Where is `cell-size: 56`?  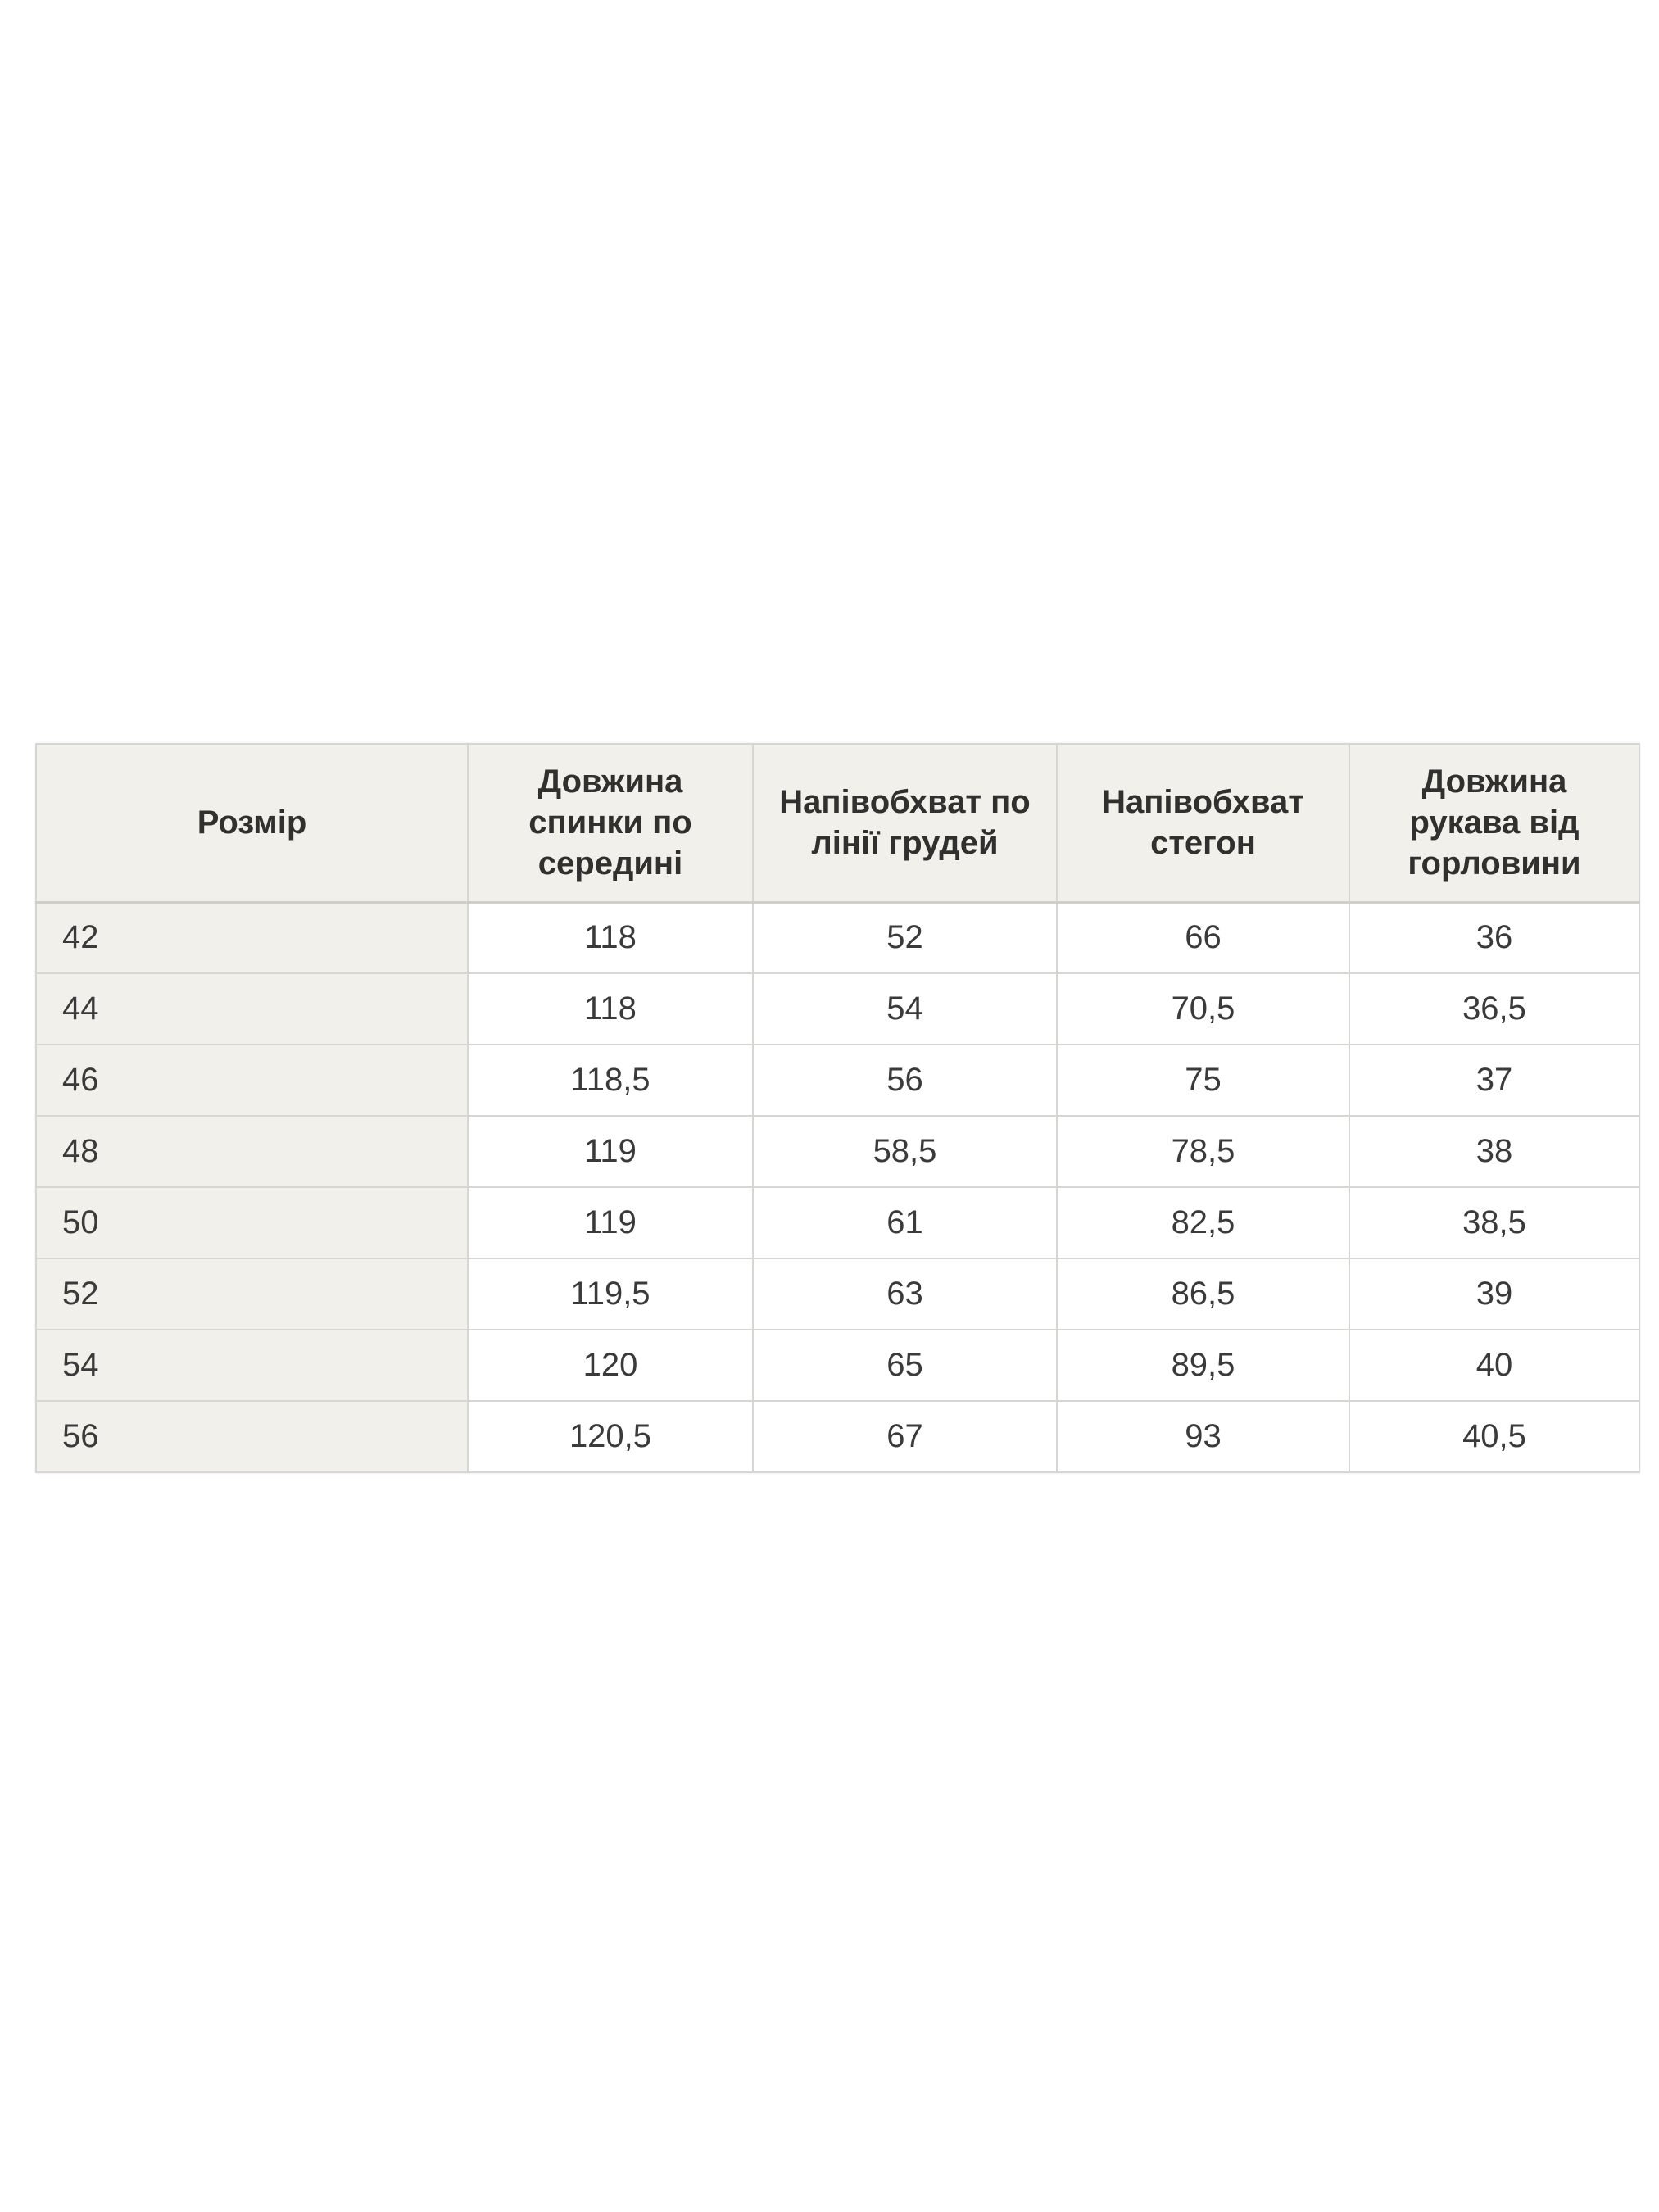 cell-size: 56 is located at coordinates (252, 1436).